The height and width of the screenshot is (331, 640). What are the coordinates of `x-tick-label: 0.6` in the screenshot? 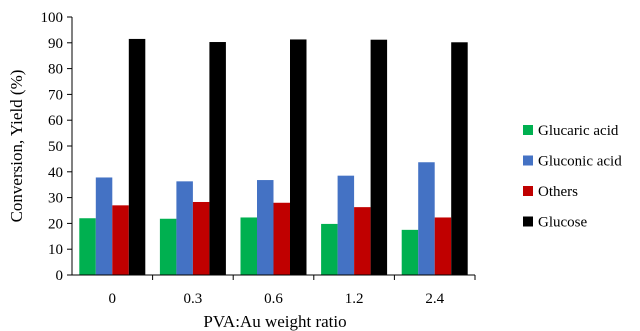 It's located at (273, 299).